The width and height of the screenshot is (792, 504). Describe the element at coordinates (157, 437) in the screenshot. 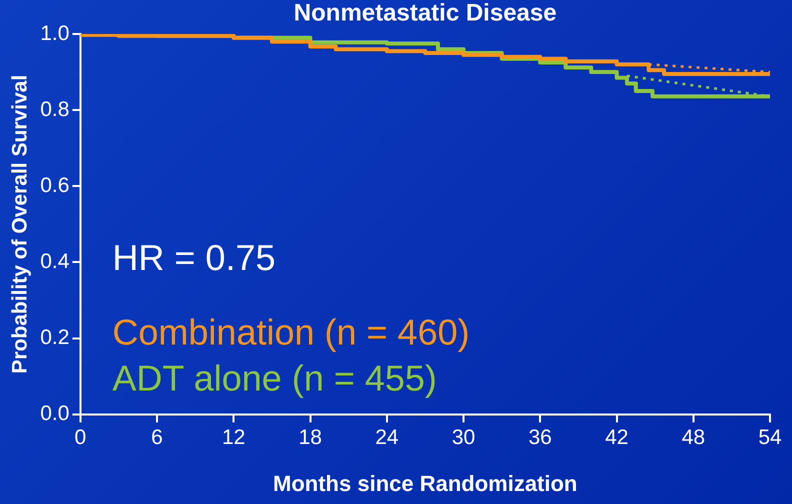

I see `x-tick-label: 6` at that location.